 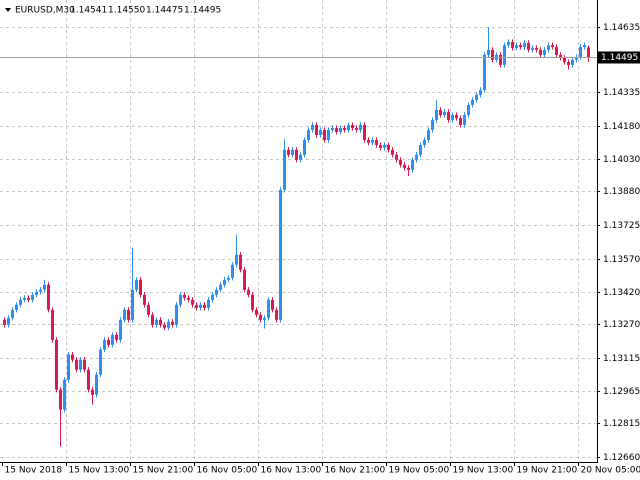 I want to click on y-tick-label: 1.13270, so click(x=621, y=325).